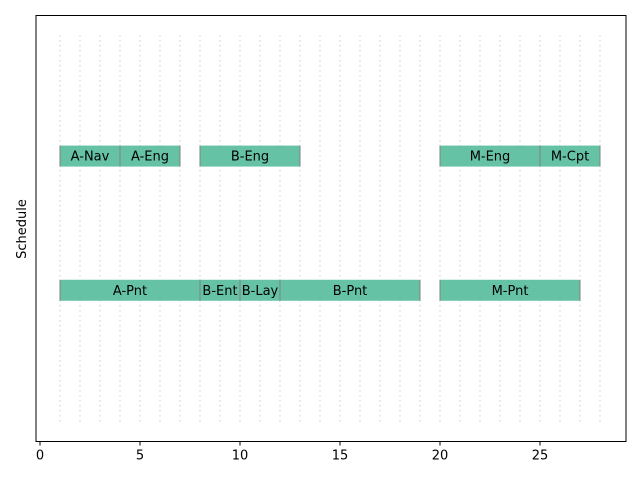  I want to click on task-bar-a-pnt, so click(130, 290).